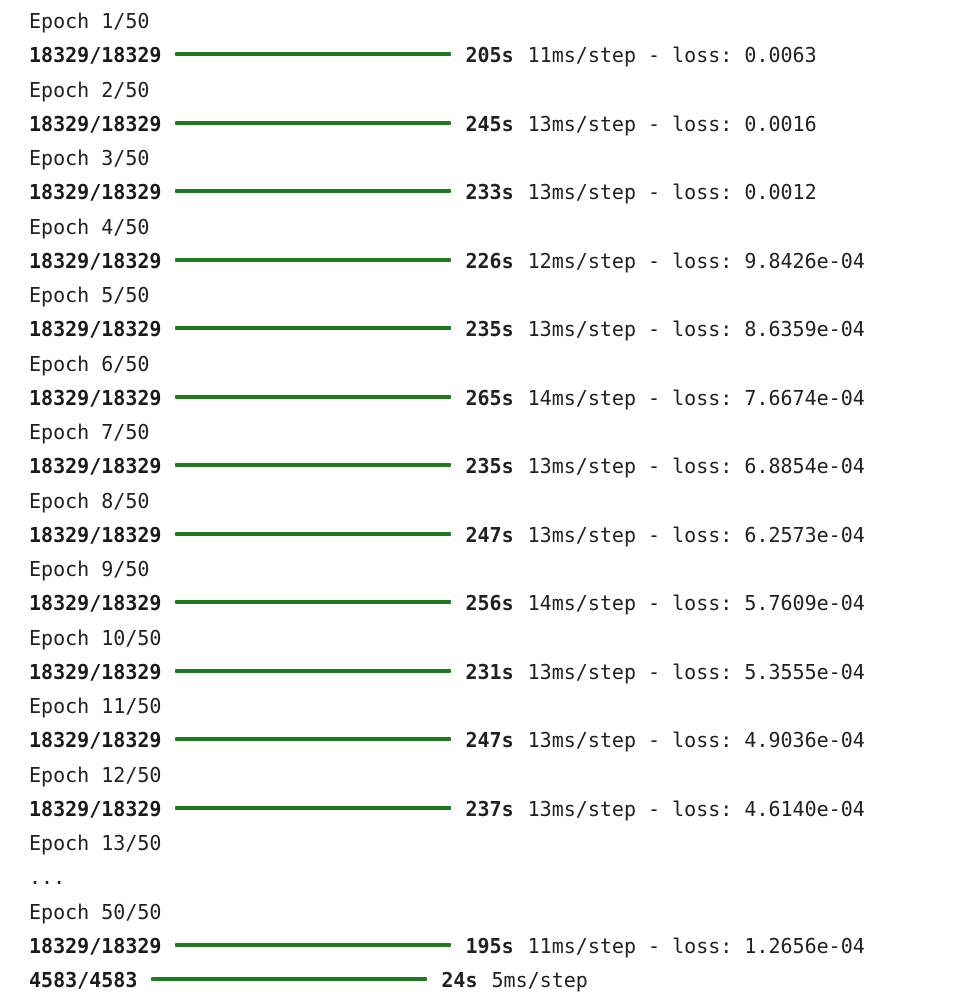 This screenshot has height=997, width=976. What do you see at coordinates (696, 329) in the screenshot?
I see `step-metrics: 13ms/step - loss: 8.6359e-04` at bounding box center [696, 329].